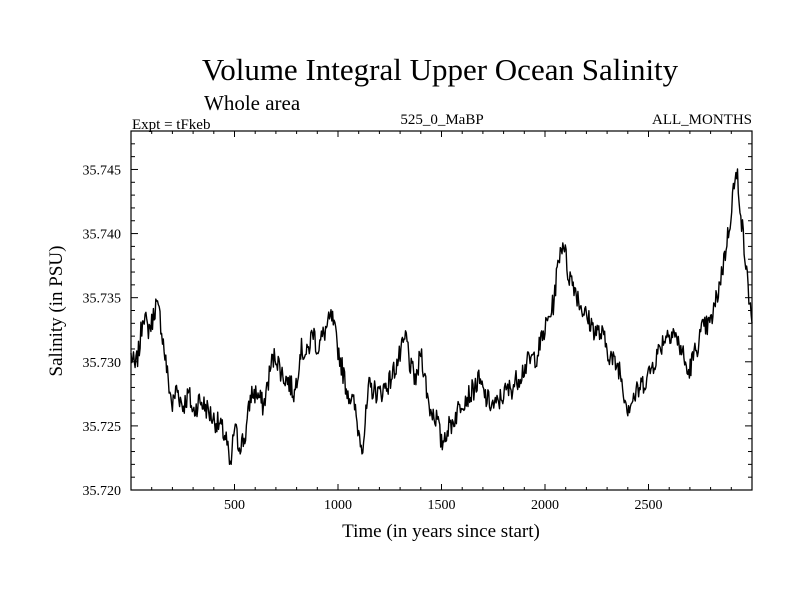 This screenshot has height=600, width=800. What do you see at coordinates (102, 491) in the screenshot?
I see `y-tick-label: 35.720` at bounding box center [102, 491].